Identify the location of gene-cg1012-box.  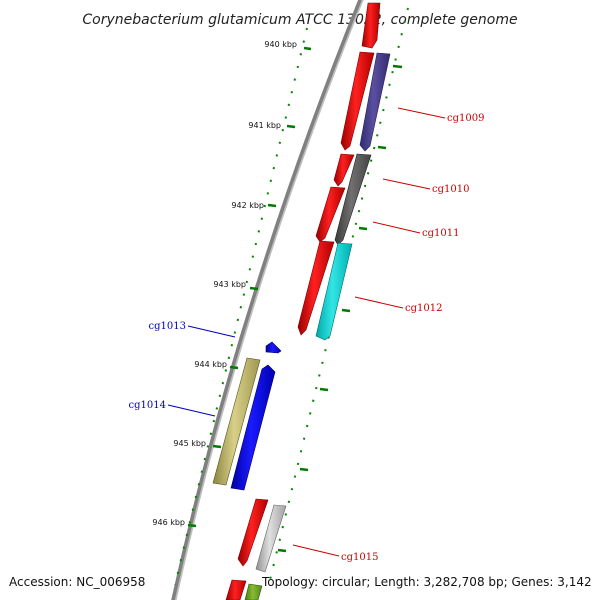
(334, 291).